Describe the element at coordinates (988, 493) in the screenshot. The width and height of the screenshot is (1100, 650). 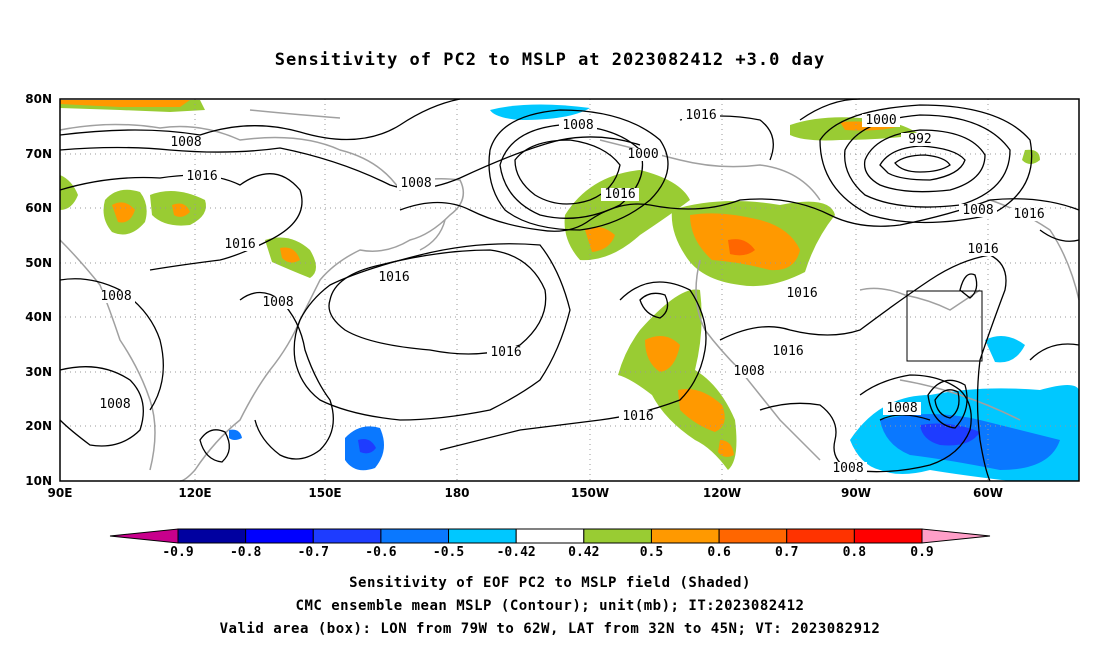
I see `lon-label: 60W` at that location.